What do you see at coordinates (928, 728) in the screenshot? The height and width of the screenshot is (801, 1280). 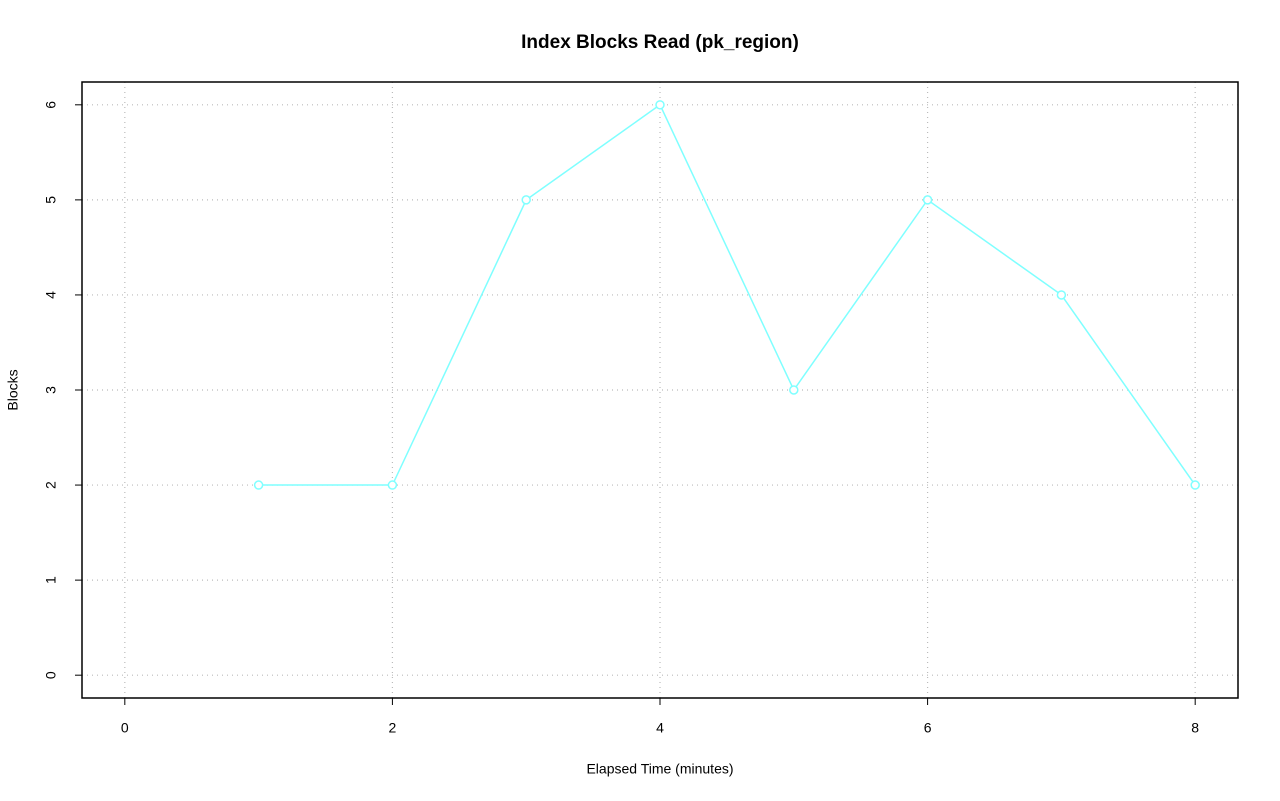 I see `x-tick-label: 6` at bounding box center [928, 728].